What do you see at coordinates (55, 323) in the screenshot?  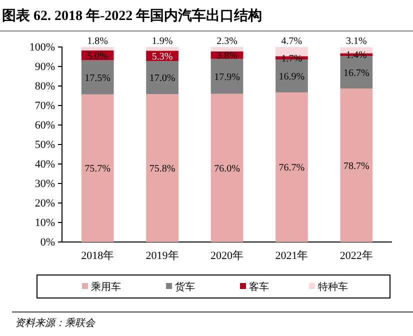 I see `text: 资料来源：乘联会` at bounding box center [55, 323].